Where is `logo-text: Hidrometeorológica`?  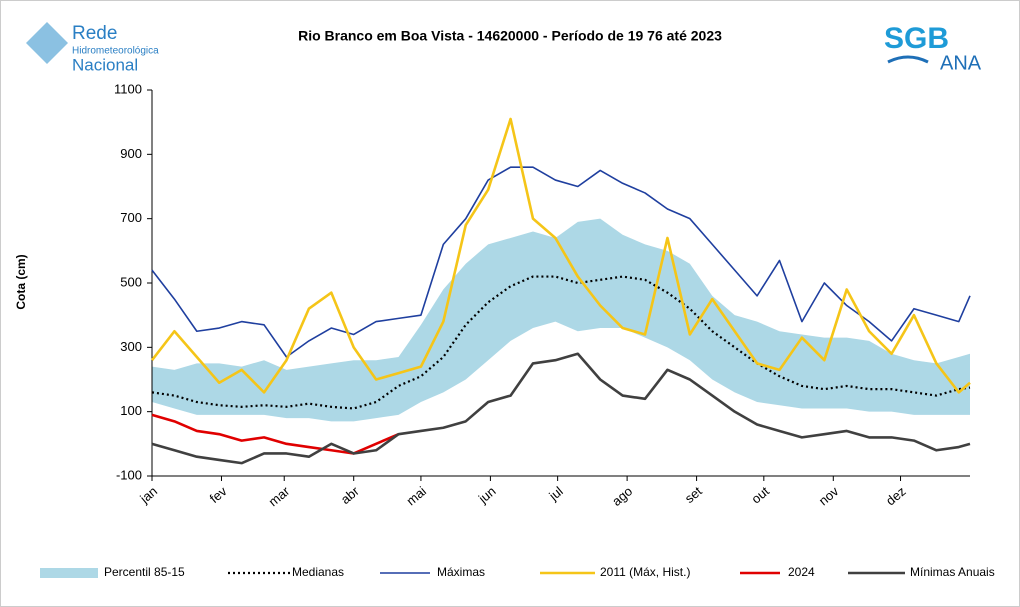
logo-text: Hidrometeorológica is located at coordinates (115, 51).